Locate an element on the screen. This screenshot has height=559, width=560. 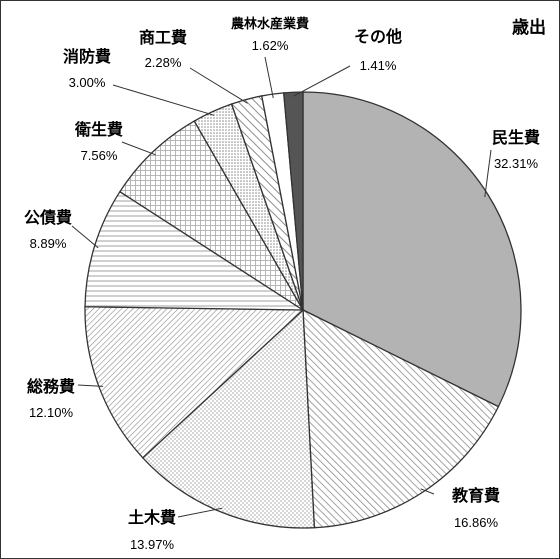
slice-percent-1: 32.31% is located at coordinates (516, 163).